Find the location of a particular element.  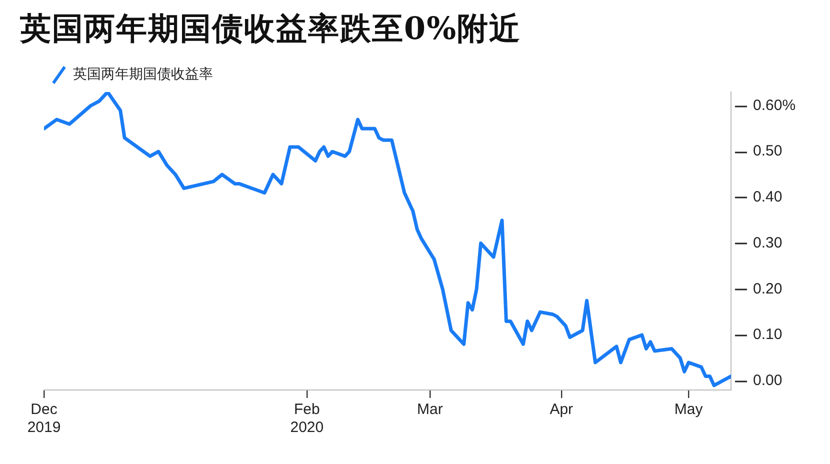

y-tick-label: 0.60% is located at coordinates (774, 105).